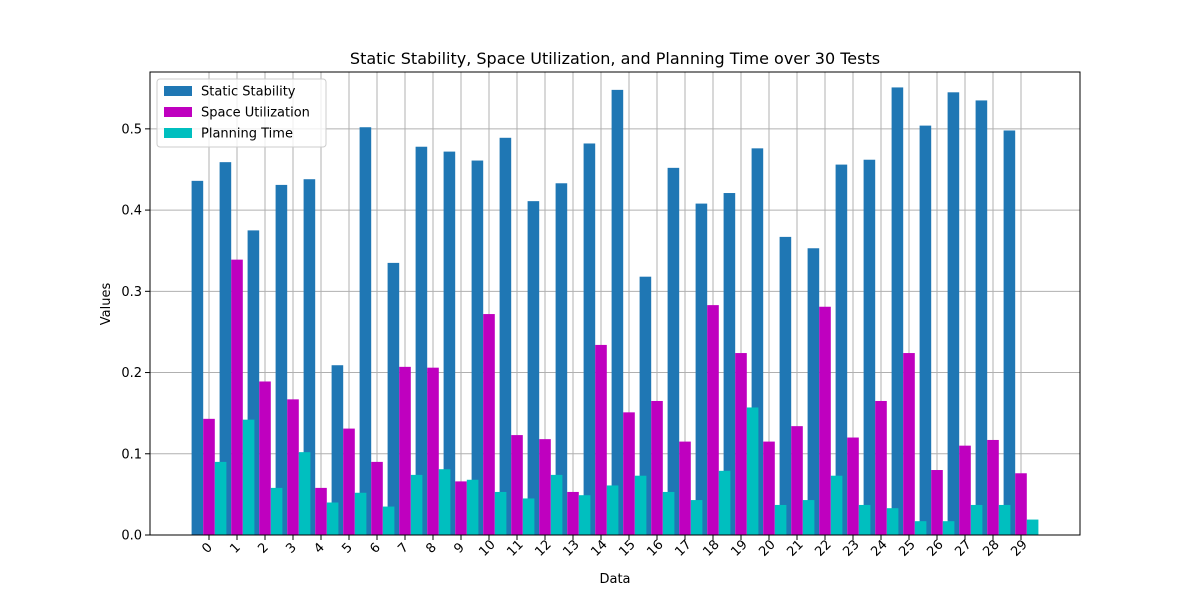  What do you see at coordinates (135, 333) in the screenshot?
I see `y-axis-ticks: 0.0 0.1 0.2 0.3 0.4 0.5` at bounding box center [135, 333].